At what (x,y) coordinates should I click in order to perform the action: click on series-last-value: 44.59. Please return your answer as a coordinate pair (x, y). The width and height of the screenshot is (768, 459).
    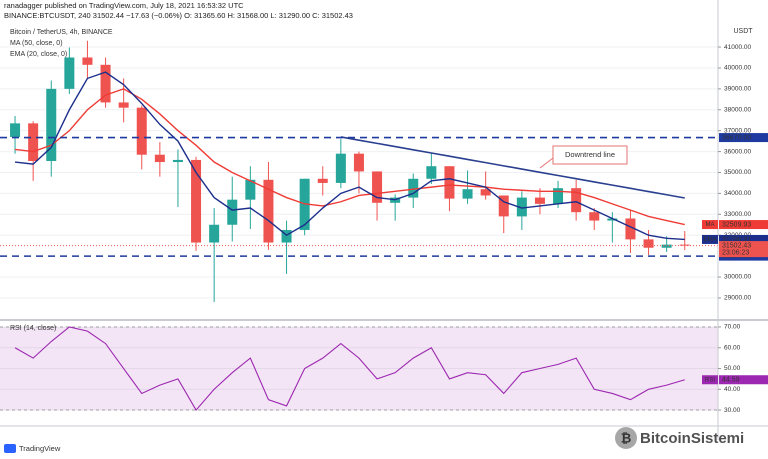
    Looking at the image, I should click on (731, 380).